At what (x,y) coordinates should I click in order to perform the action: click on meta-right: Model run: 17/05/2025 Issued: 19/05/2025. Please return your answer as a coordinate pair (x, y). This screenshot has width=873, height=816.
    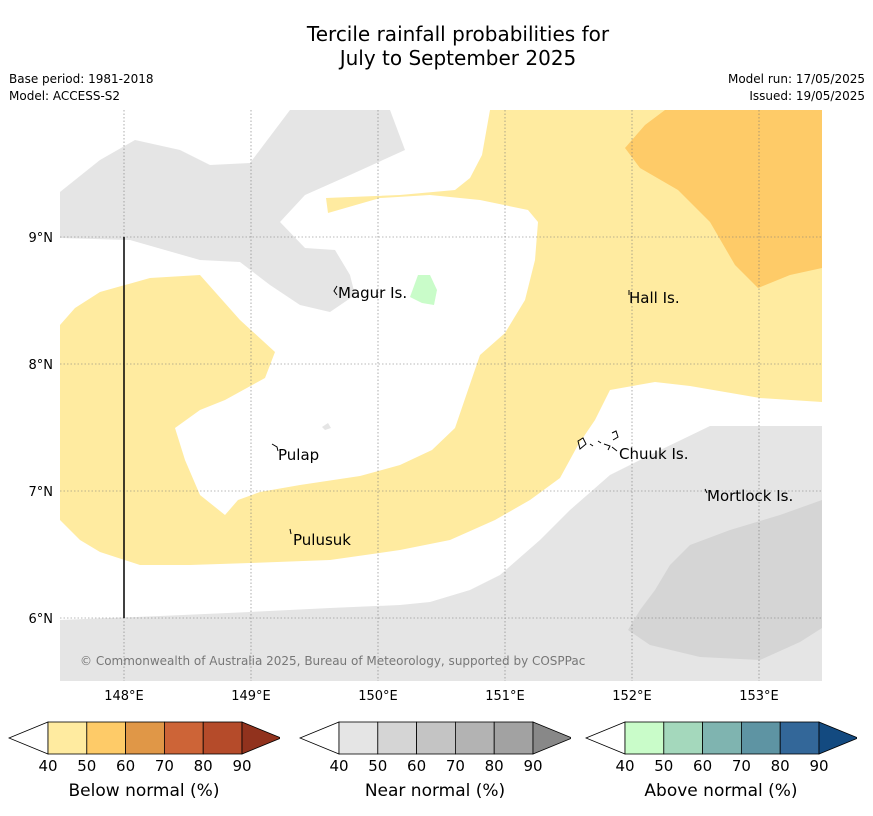
    Looking at the image, I should click on (796, 88).